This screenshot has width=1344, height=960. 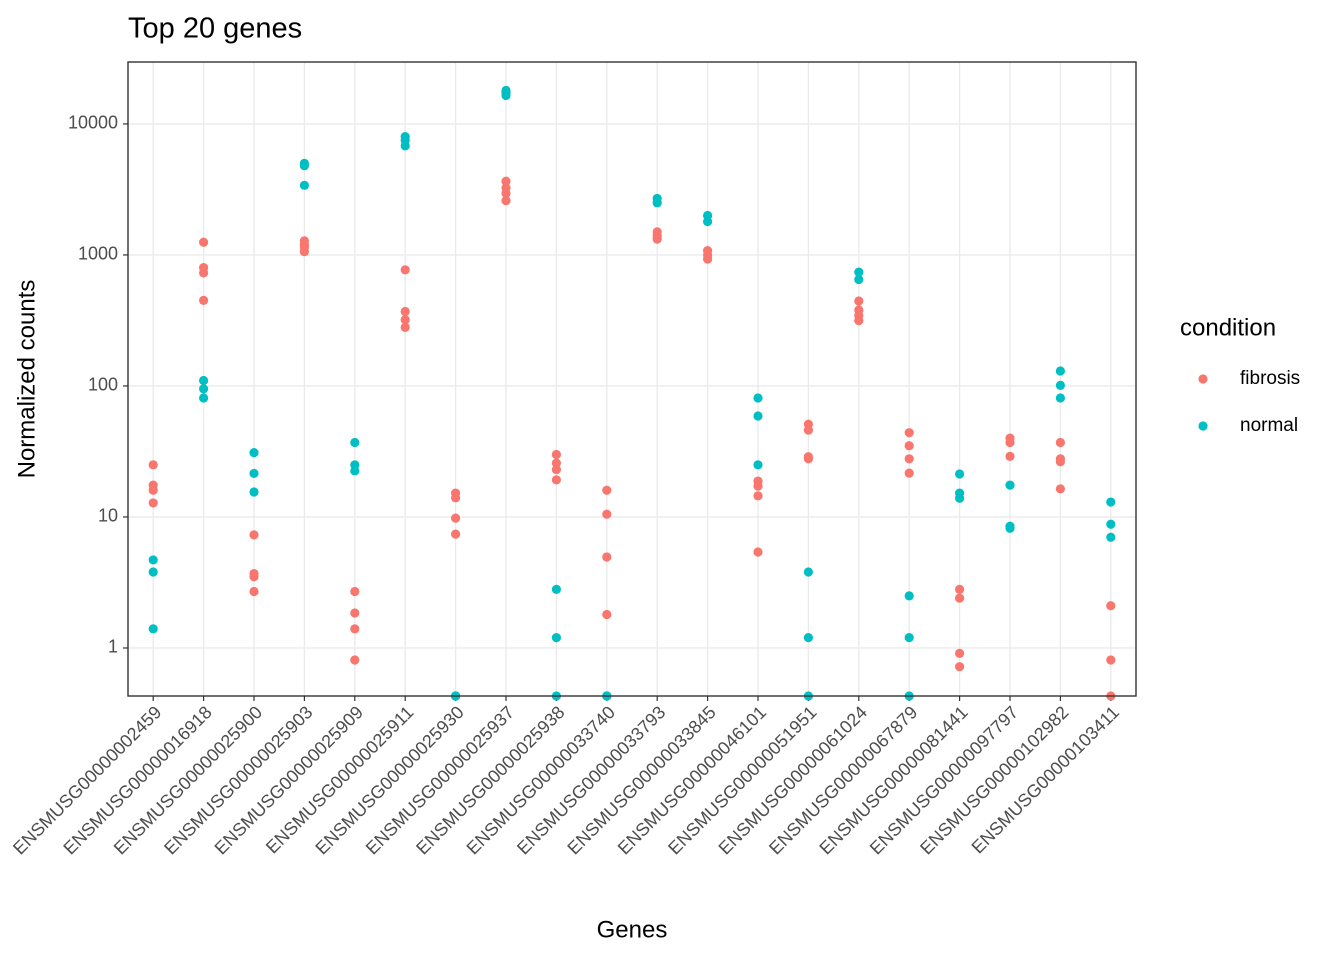 I want to click on x-axis-label: Genes, so click(x=632, y=929).